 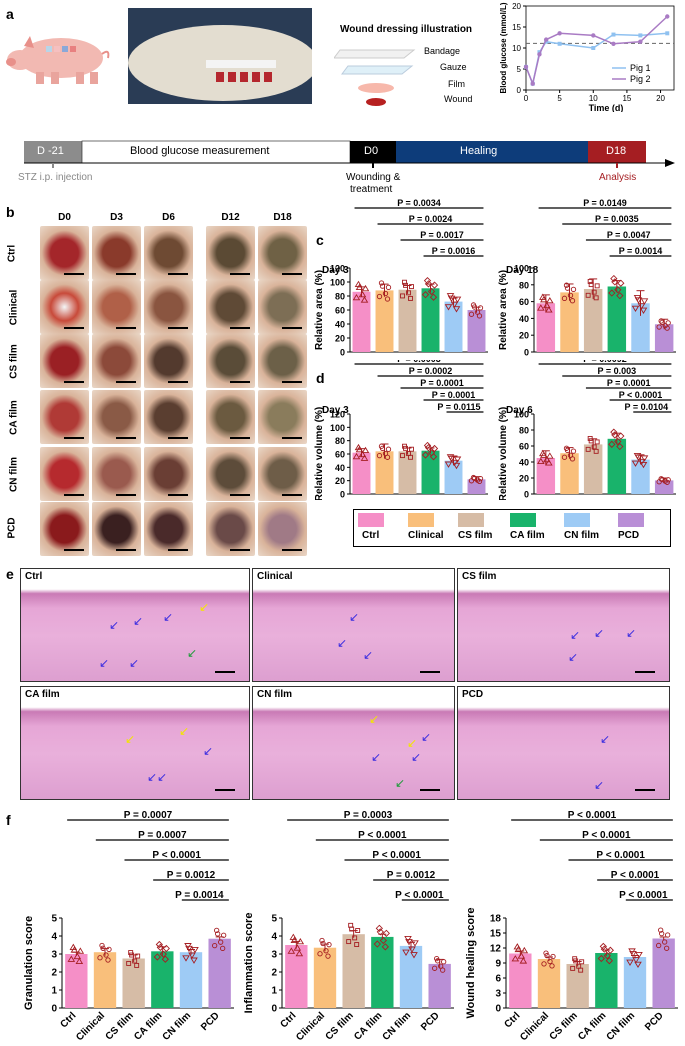 What do you see at coordinates (431, 219) in the screenshot?
I see `p-value-label: P = 0.0024` at bounding box center [431, 219].